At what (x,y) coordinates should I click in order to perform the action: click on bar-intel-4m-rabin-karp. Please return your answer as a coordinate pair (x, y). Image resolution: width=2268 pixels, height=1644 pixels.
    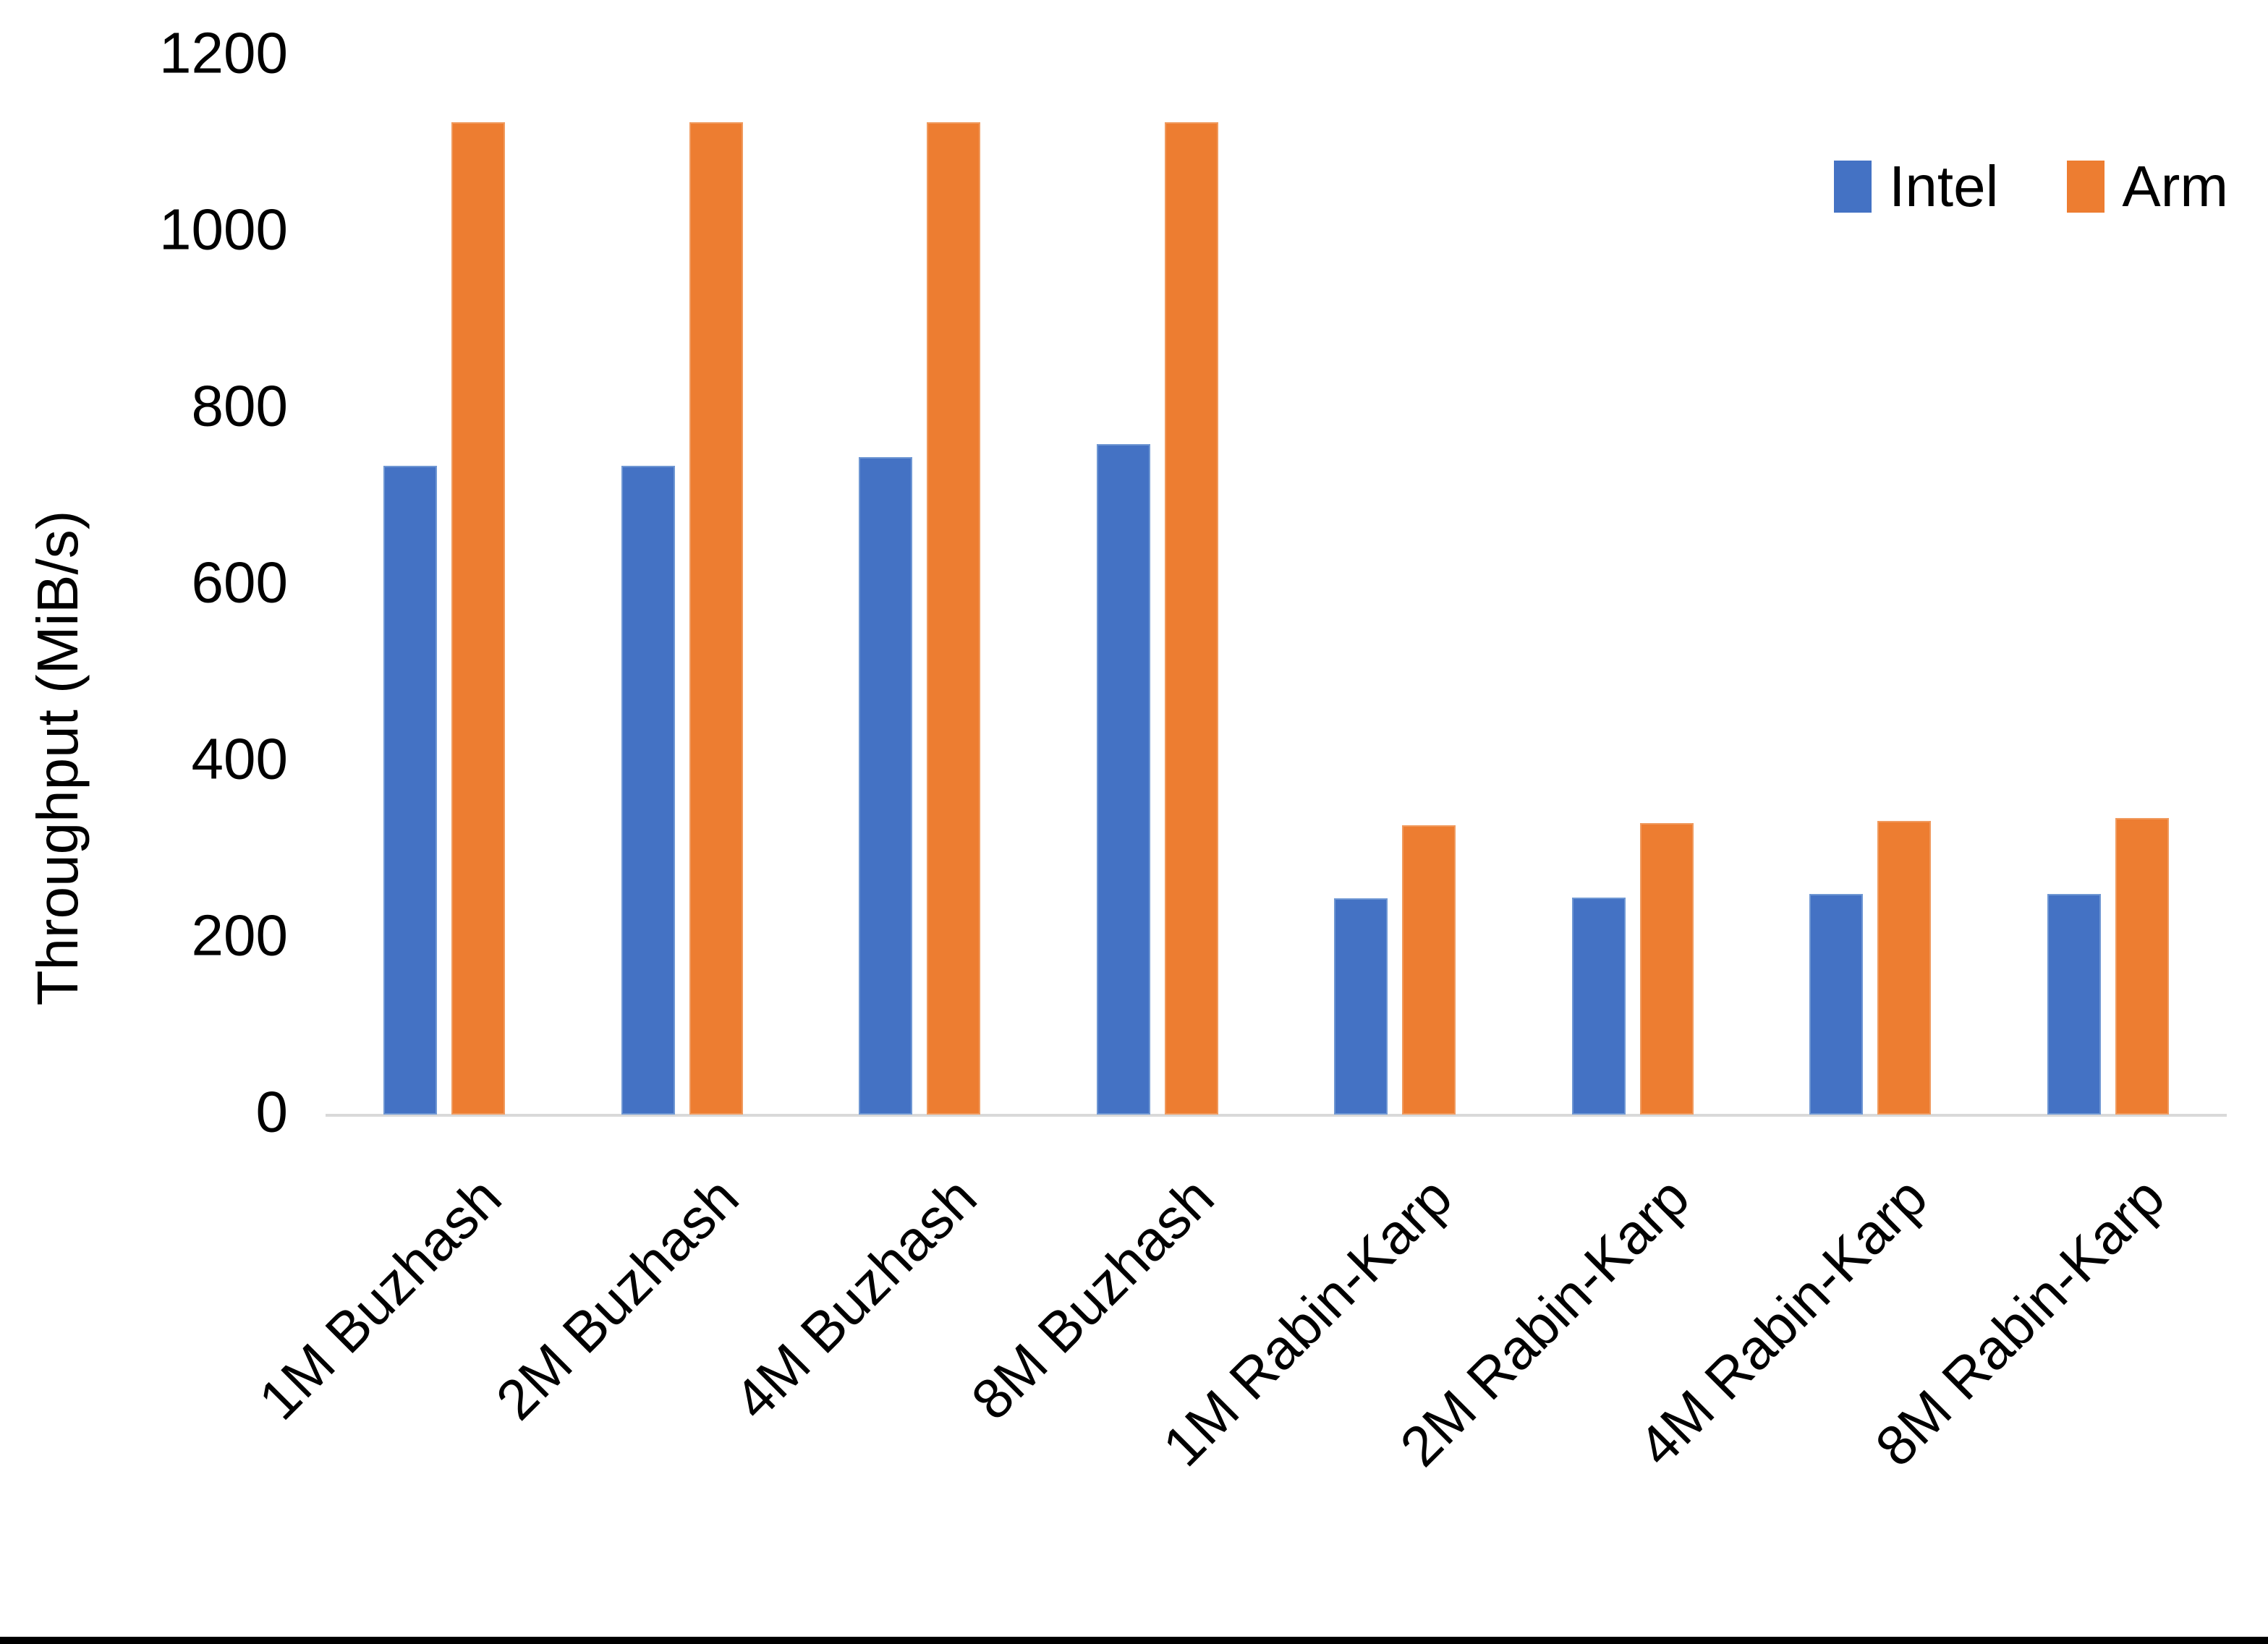
    Looking at the image, I should click on (1836, 1004).